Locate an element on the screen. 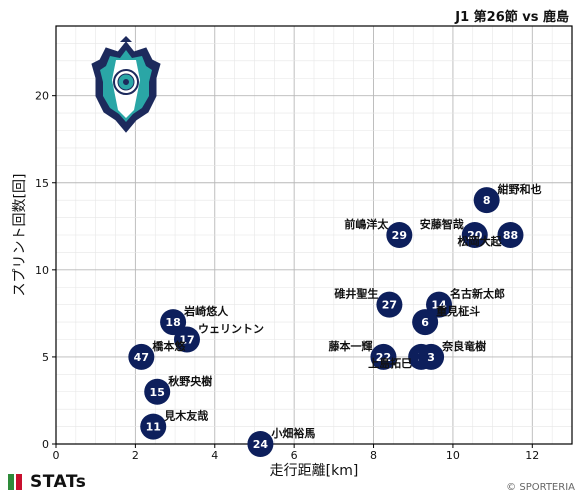 Image resolution: width=583 pixels, height=496 pixels. stats-logo-red-bar is located at coordinates (19, 482).